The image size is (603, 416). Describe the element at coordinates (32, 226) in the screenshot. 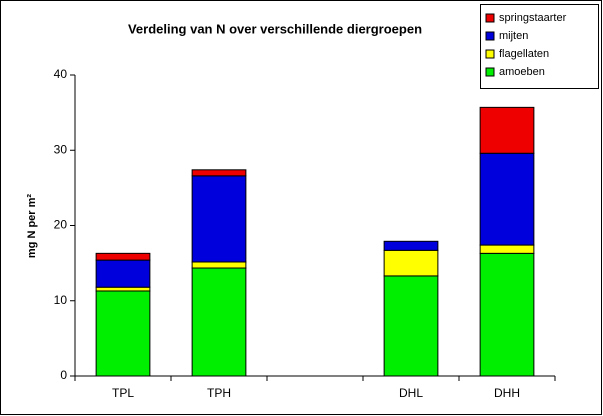

I see `y-axis-label: mg N per m²` at that location.